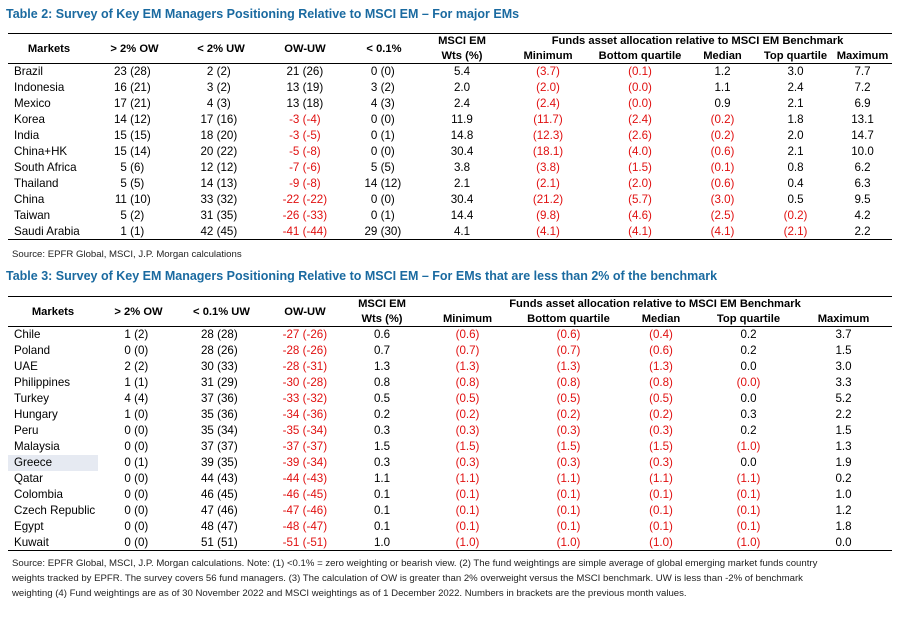 The height and width of the screenshot is (626, 900). What do you see at coordinates (315, 446) in the screenshot?
I see `ow-uw-prev: (-37)` at bounding box center [315, 446].